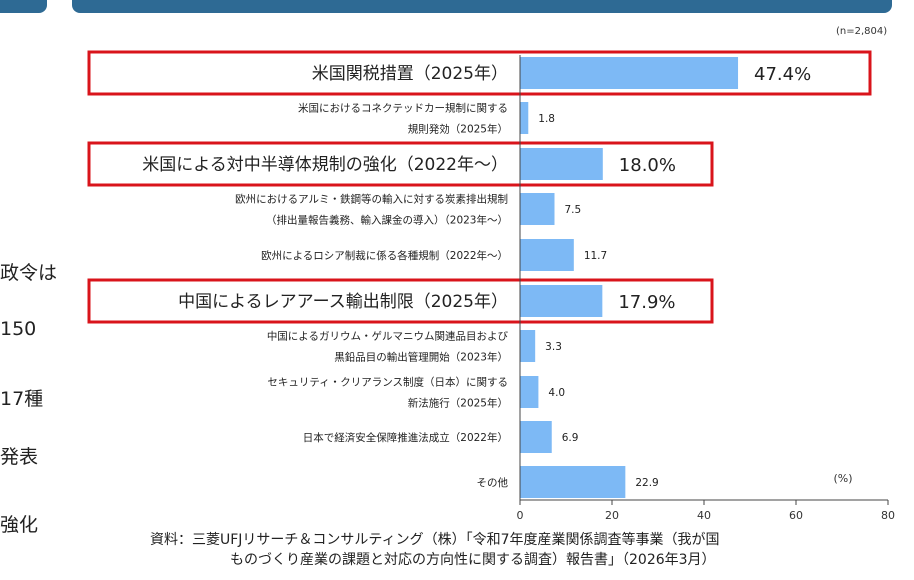 The height and width of the screenshot is (580, 914). What do you see at coordinates (19, 525) in the screenshot?
I see `side-text-fragment: 強化` at bounding box center [19, 525].